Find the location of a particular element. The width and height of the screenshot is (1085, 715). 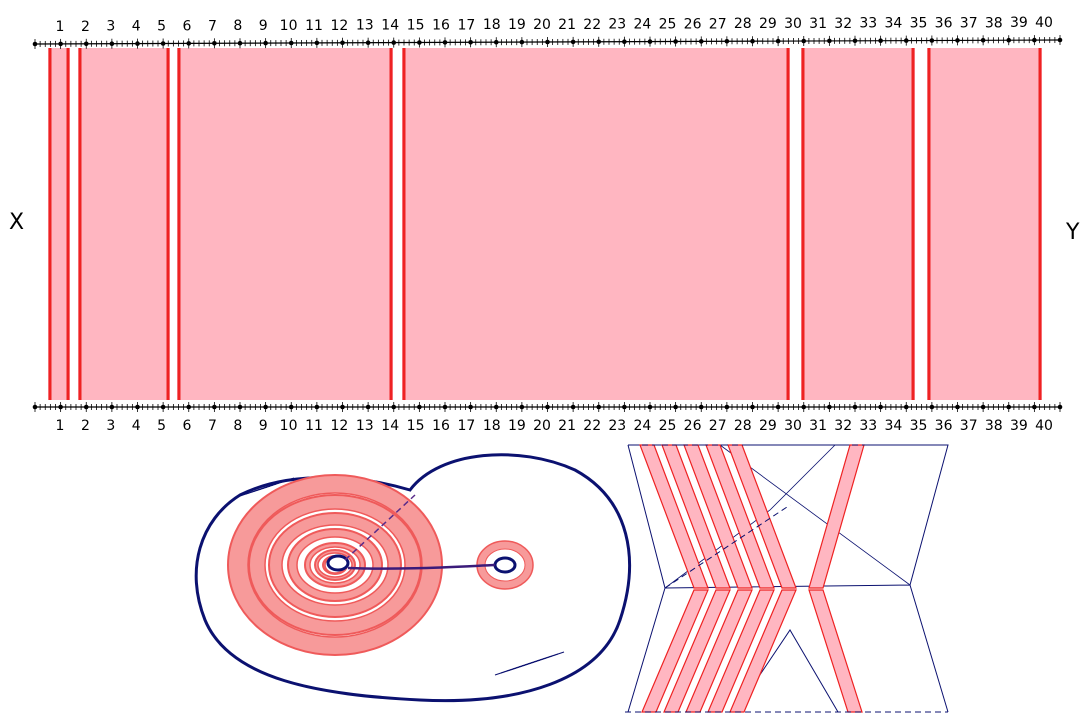

ruler-number: 39 is located at coordinates (1019, 23).